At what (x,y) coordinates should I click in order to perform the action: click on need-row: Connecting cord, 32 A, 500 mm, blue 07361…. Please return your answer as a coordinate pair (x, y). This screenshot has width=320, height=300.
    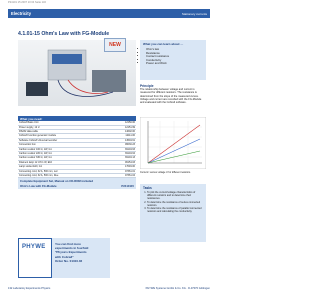
    Looking at the image, I should click on (77, 176).